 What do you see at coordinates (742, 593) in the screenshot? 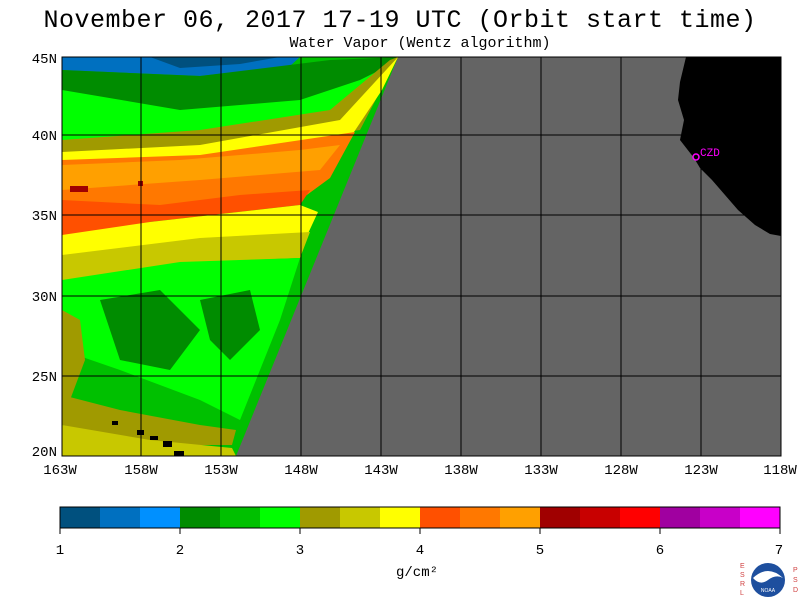
I see `logo-left-letter: L` at bounding box center [742, 593].